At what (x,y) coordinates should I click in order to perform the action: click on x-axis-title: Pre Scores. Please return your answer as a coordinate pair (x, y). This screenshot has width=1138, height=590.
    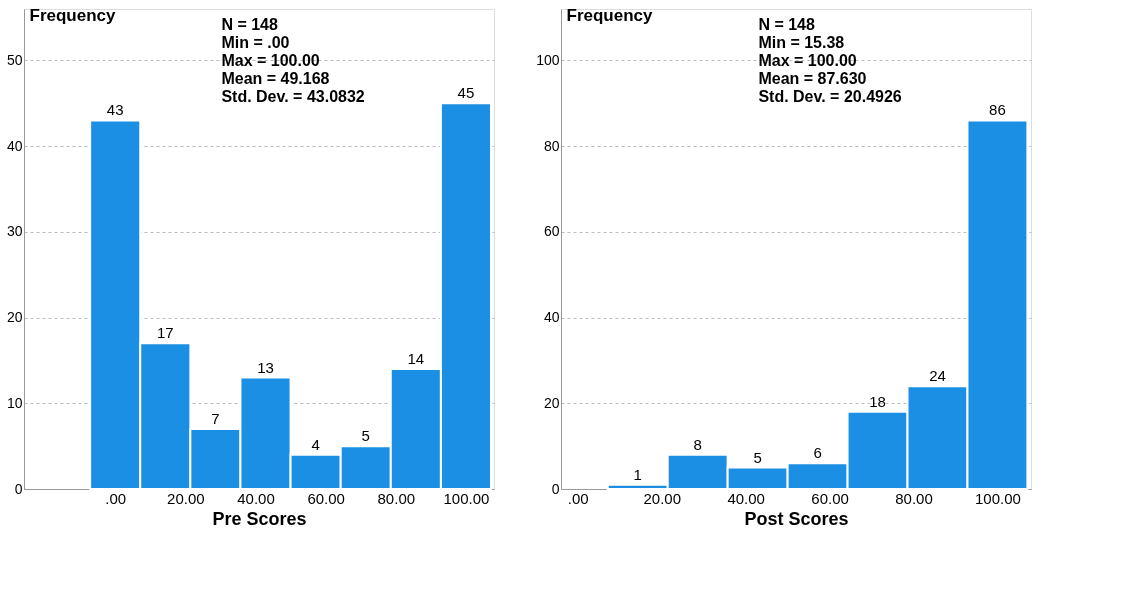
    Looking at the image, I should click on (259, 518).